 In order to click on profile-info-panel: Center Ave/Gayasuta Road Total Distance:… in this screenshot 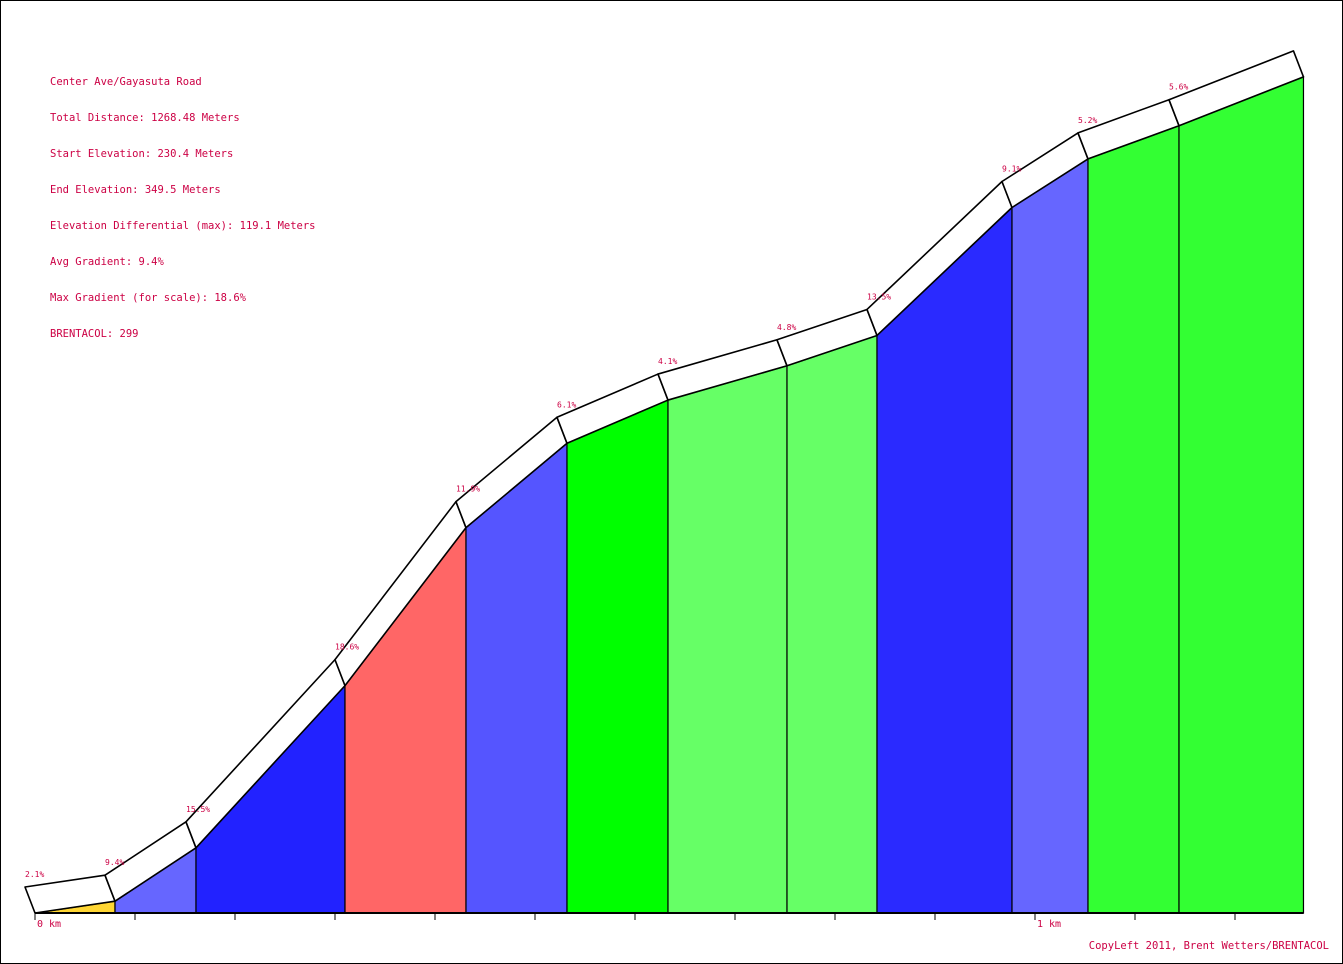, I will do `click(183, 208)`.